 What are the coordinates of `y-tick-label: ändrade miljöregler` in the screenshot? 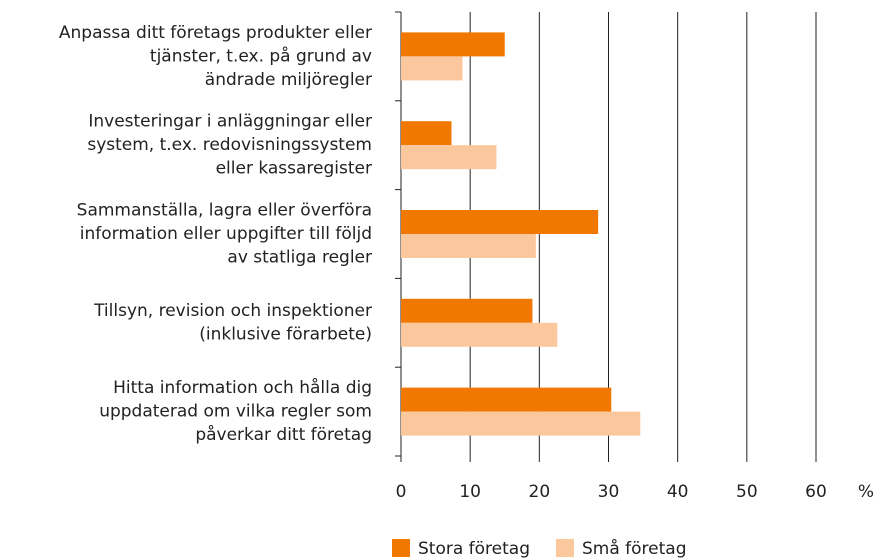 It's located at (288, 80).